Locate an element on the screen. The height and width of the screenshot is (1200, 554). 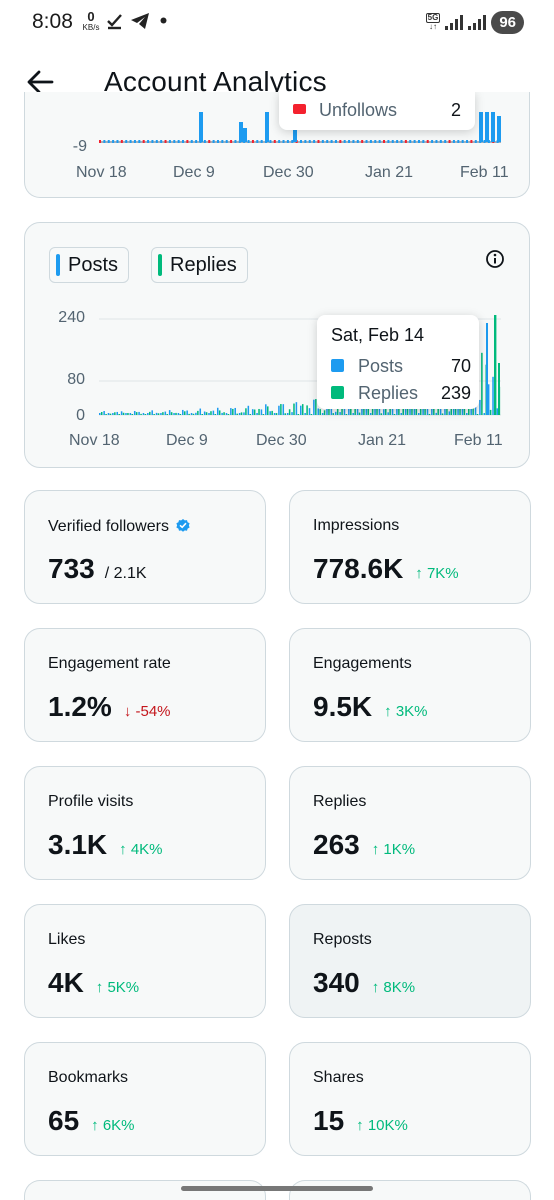
y-tick-label: 240 is located at coordinates (71, 317).